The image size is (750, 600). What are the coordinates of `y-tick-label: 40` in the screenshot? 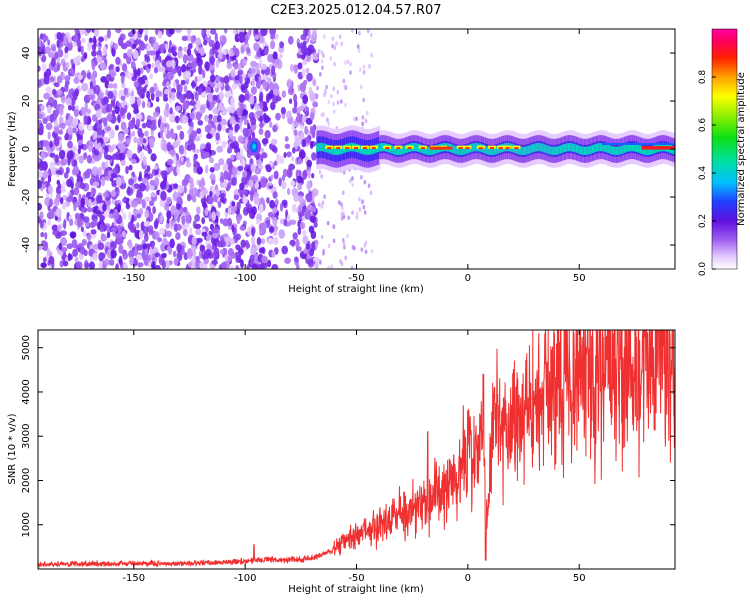 It's located at (26, 53).